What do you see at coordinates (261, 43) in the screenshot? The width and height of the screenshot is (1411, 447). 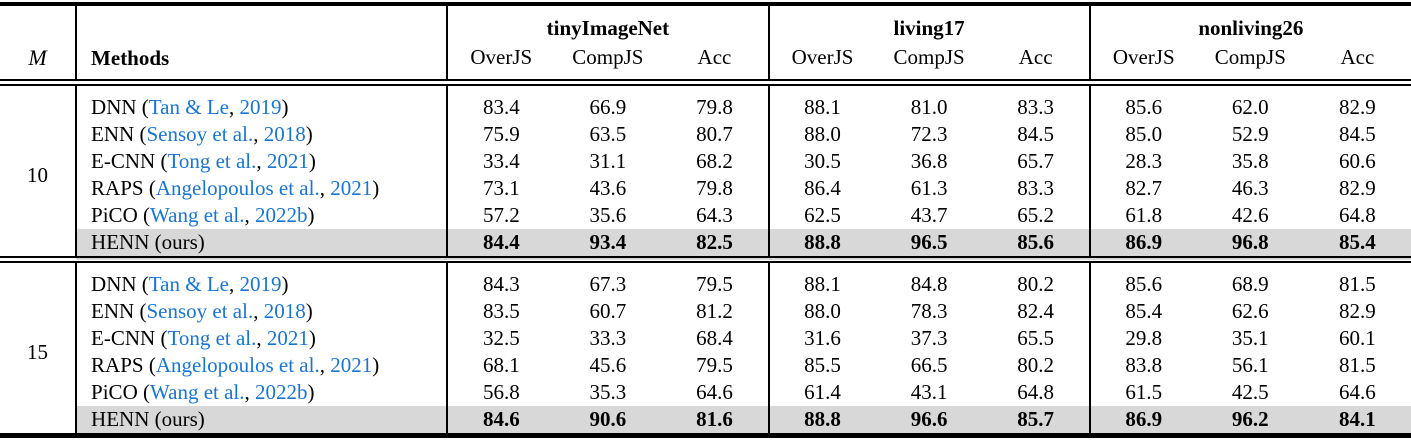 I see `col-header-methods: Methods` at bounding box center [261, 43].